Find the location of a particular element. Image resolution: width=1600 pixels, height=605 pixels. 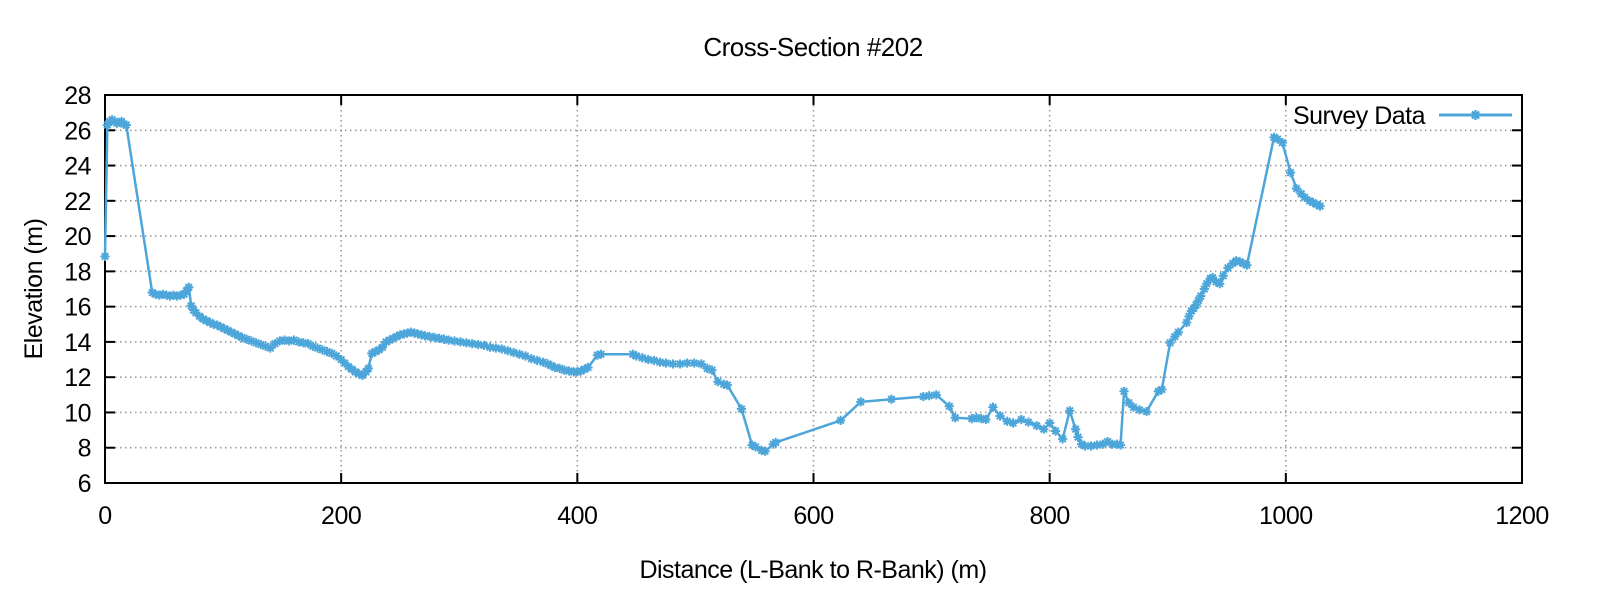

y-tick-label: 6 is located at coordinates (84, 484).